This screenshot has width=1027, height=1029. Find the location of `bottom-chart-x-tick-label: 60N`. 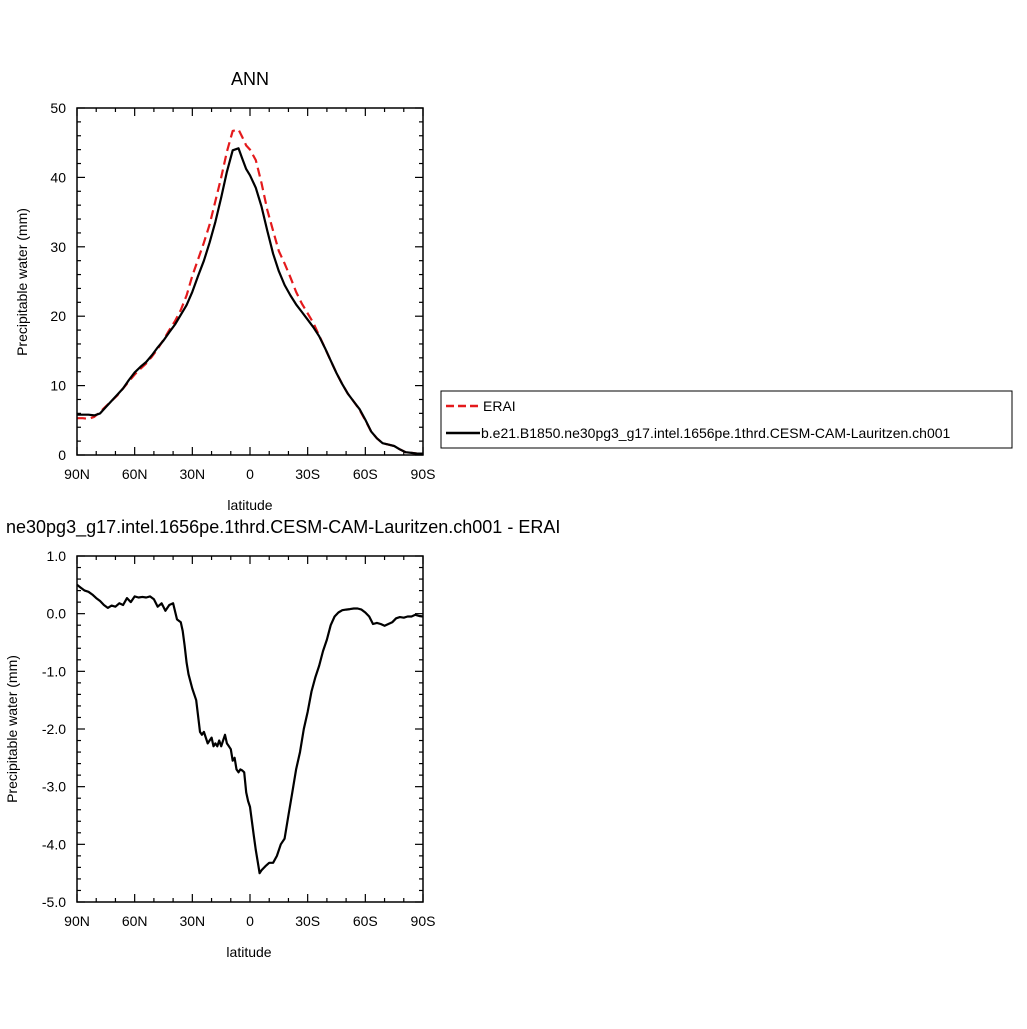

bottom-chart-x-tick-label: 60N is located at coordinates (135, 921).